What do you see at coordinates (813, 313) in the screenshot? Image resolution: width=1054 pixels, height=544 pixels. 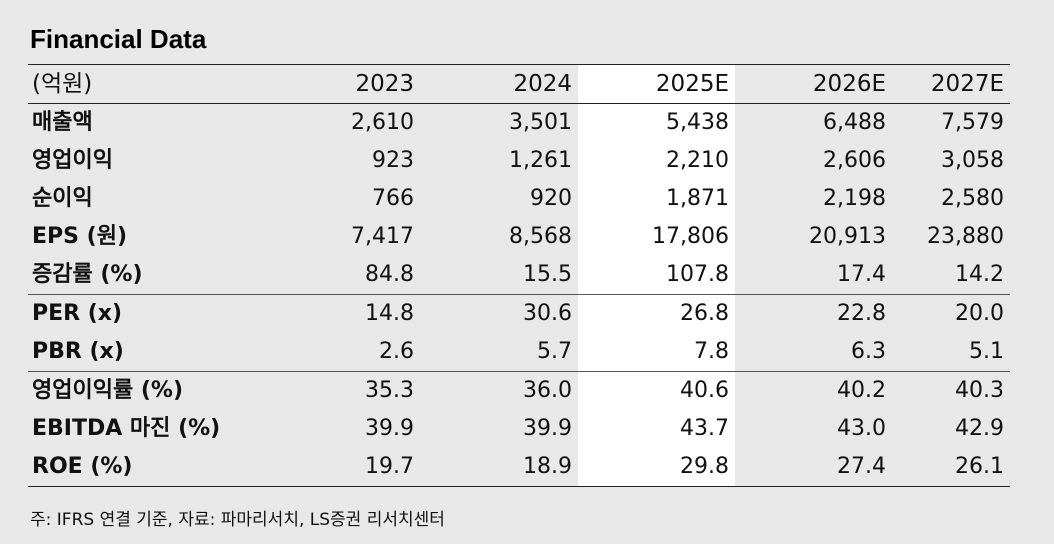 I see `table-cell: 22.8` at bounding box center [813, 313].